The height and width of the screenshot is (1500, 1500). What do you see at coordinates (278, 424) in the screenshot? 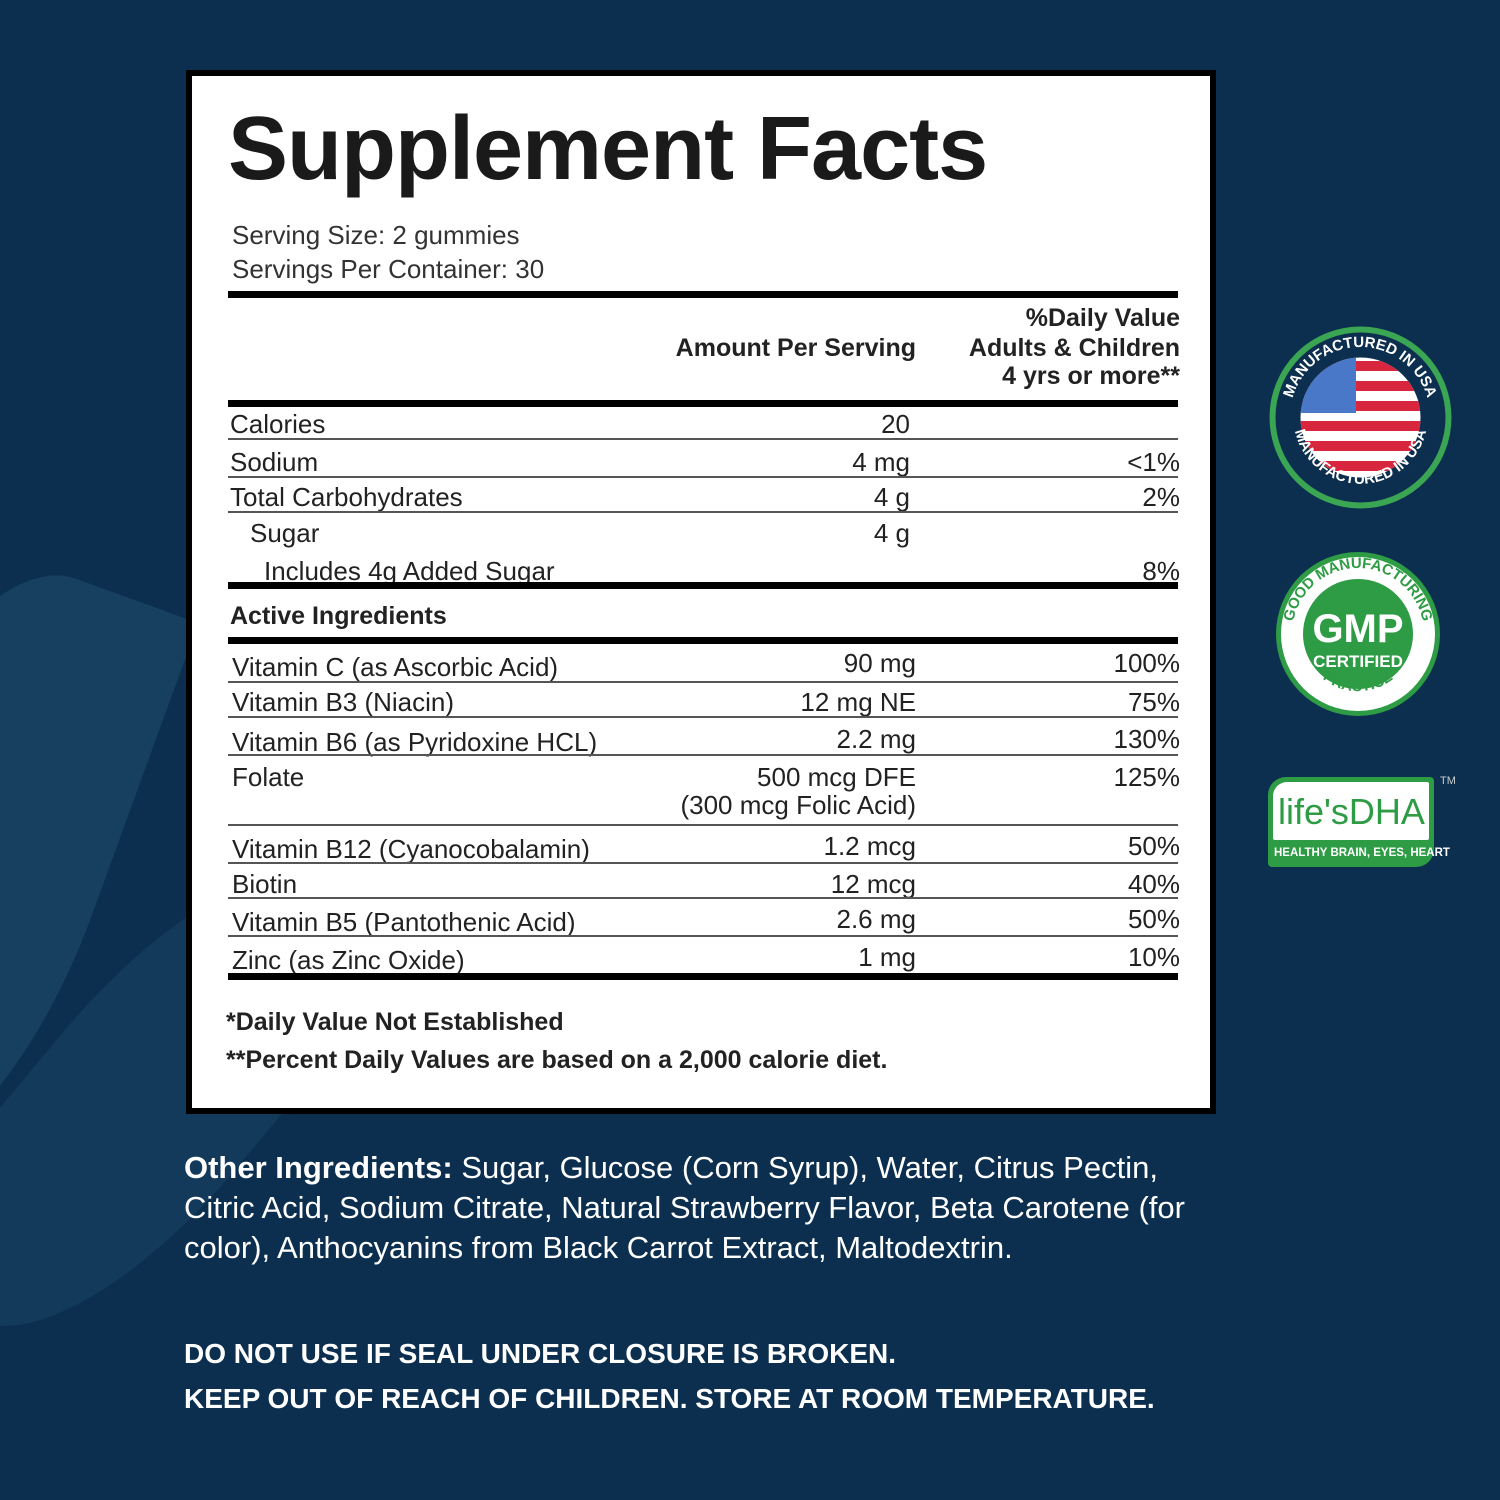
I see `nutrient-name: Calories` at bounding box center [278, 424].